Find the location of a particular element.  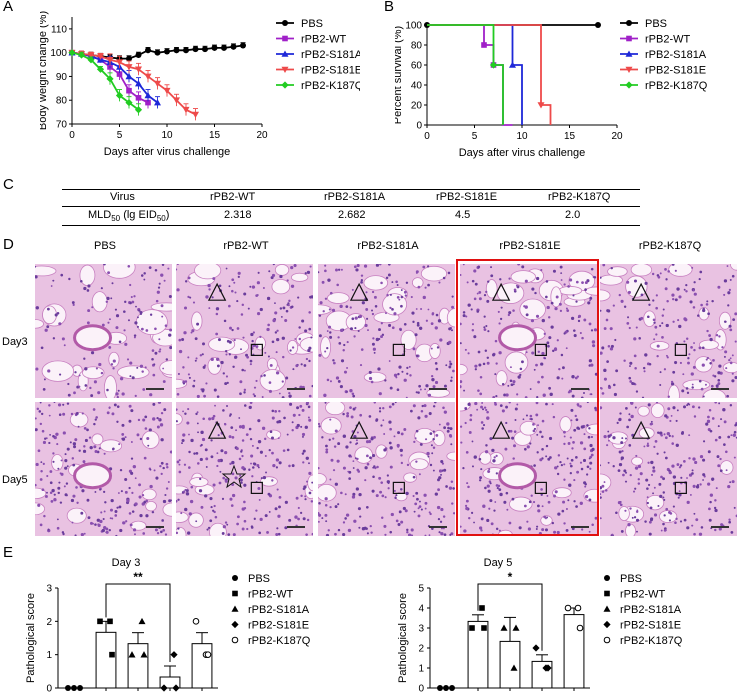

y-tick-label: 2 is located at coordinates (49, 622).